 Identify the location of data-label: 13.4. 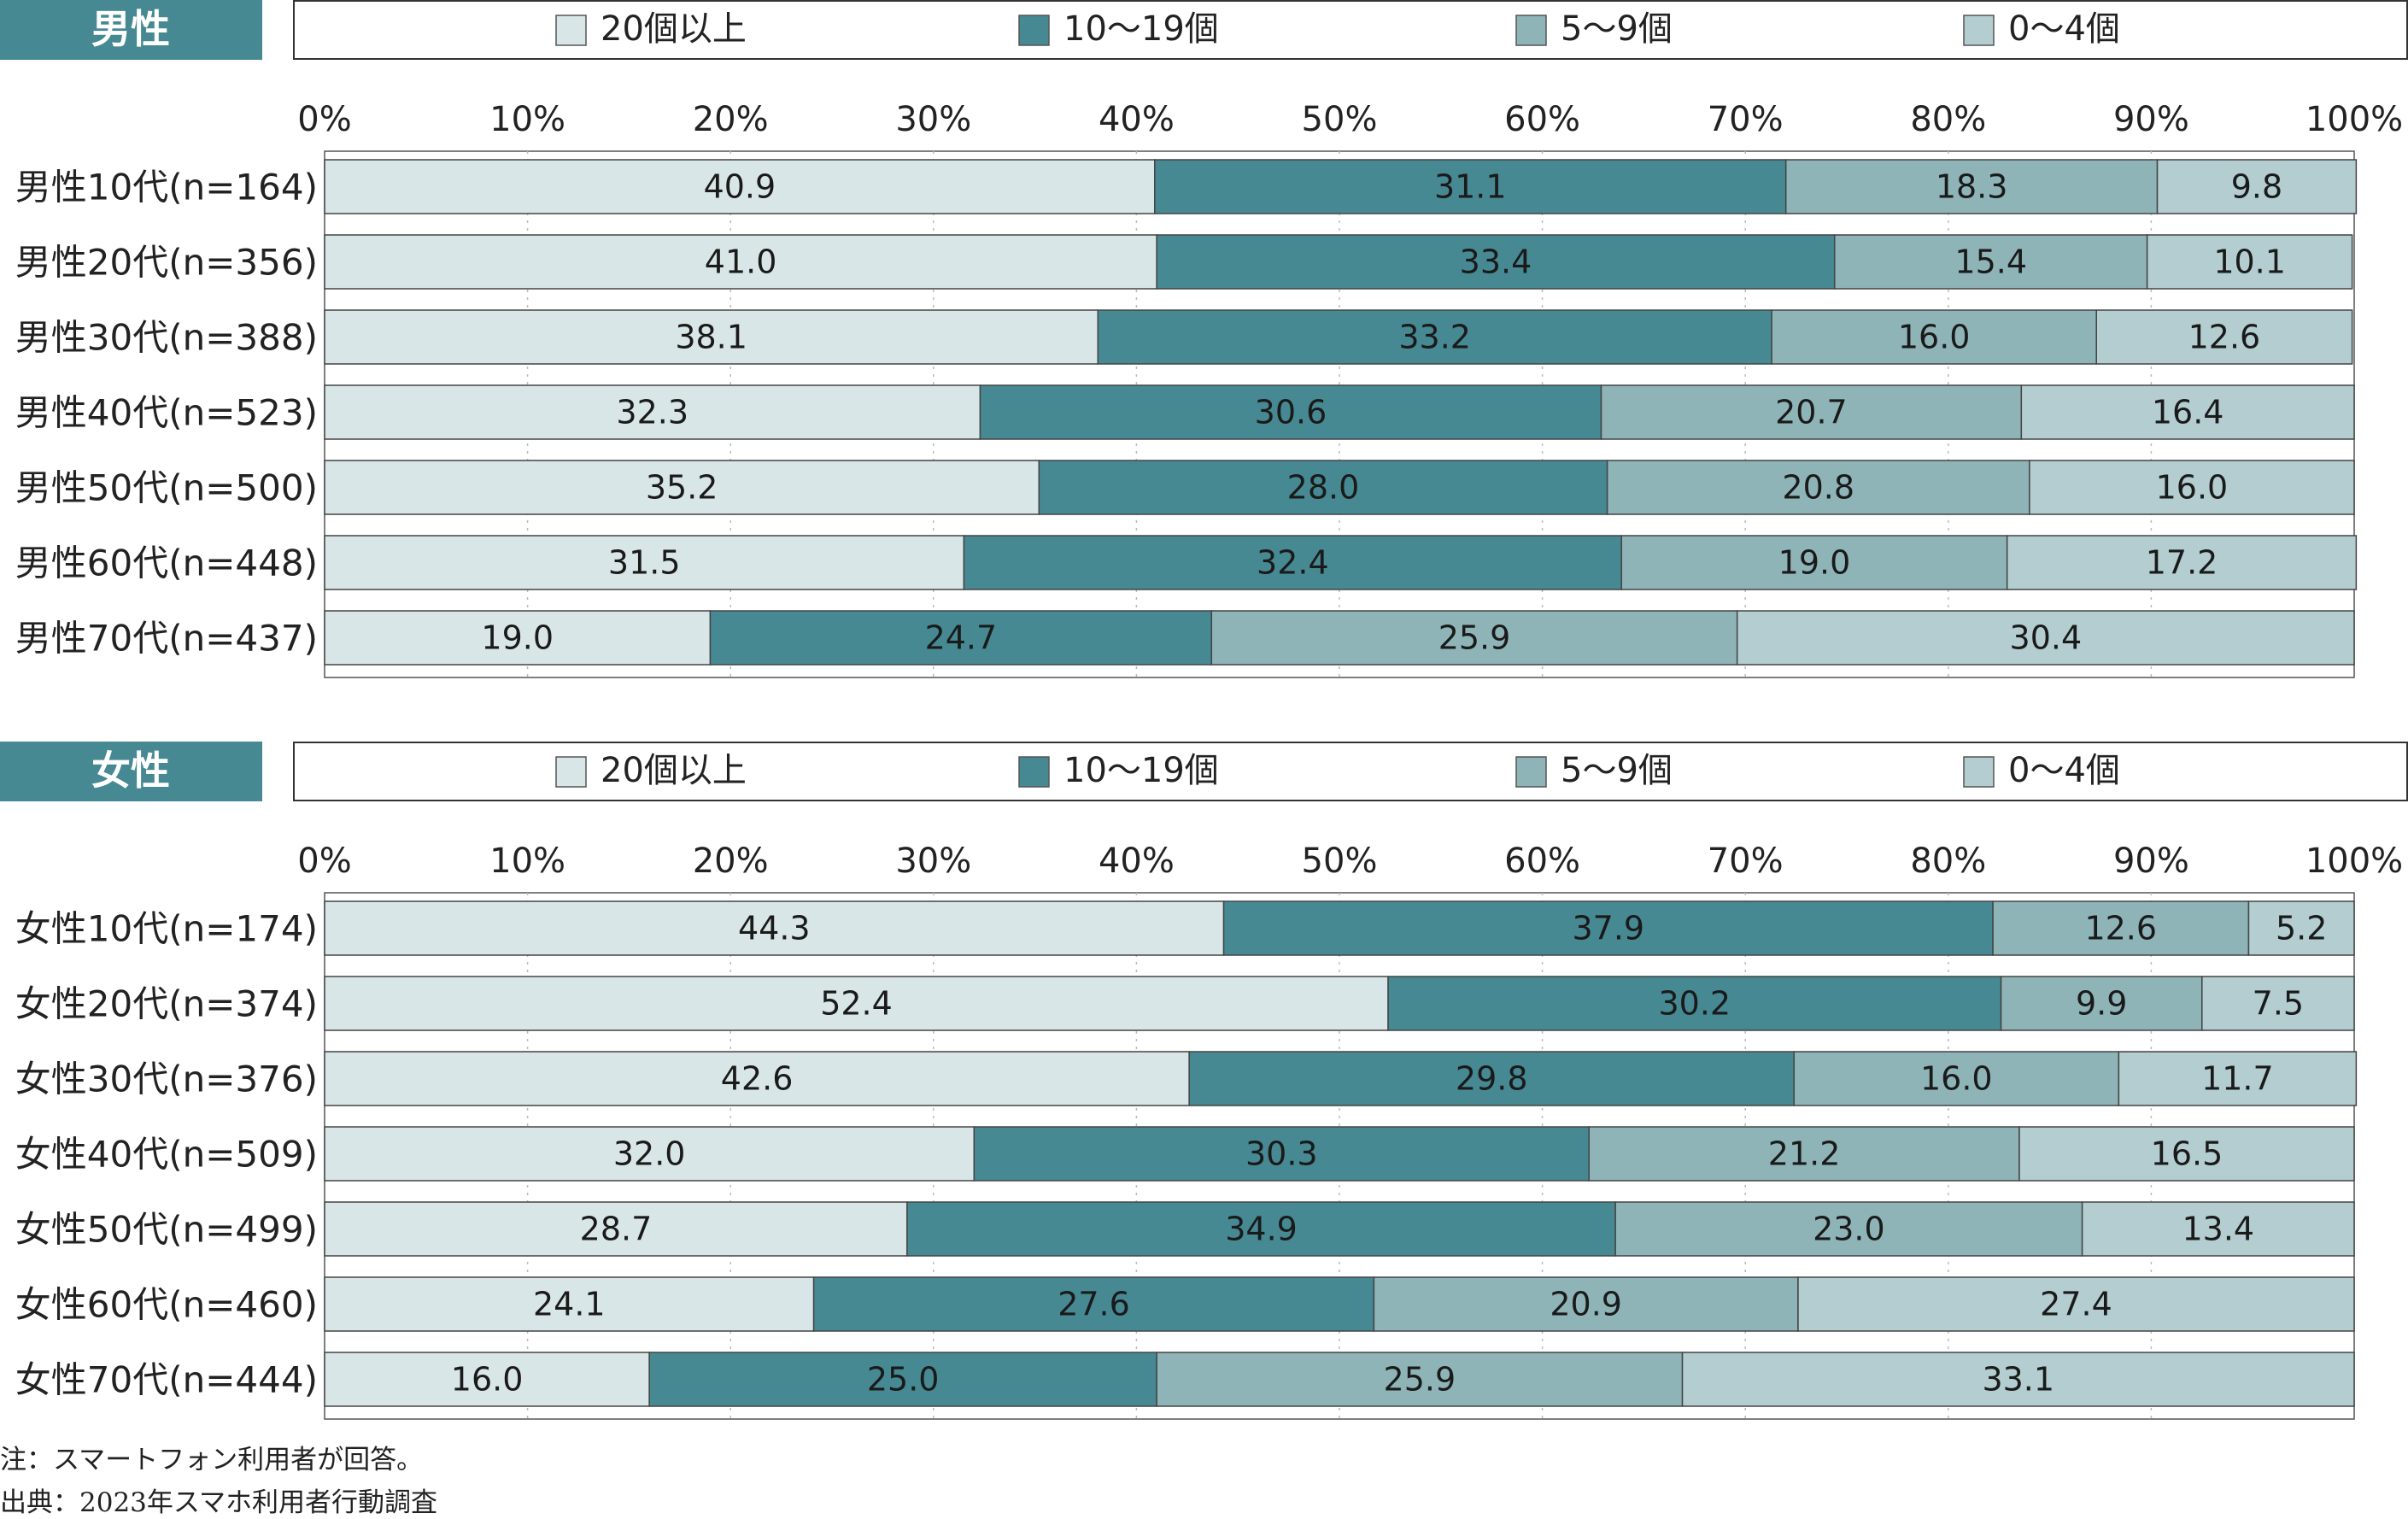
(2218, 1229).